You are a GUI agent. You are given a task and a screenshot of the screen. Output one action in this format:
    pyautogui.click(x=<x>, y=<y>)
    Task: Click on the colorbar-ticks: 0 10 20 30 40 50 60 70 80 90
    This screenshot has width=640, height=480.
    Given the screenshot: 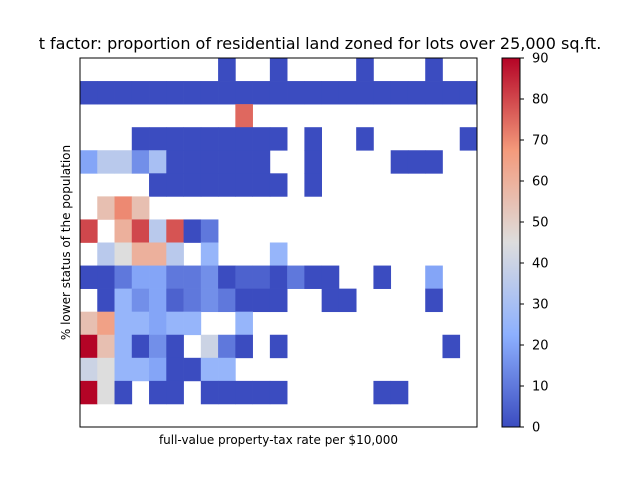 What is the action you would take?
    pyautogui.click(x=534, y=244)
    